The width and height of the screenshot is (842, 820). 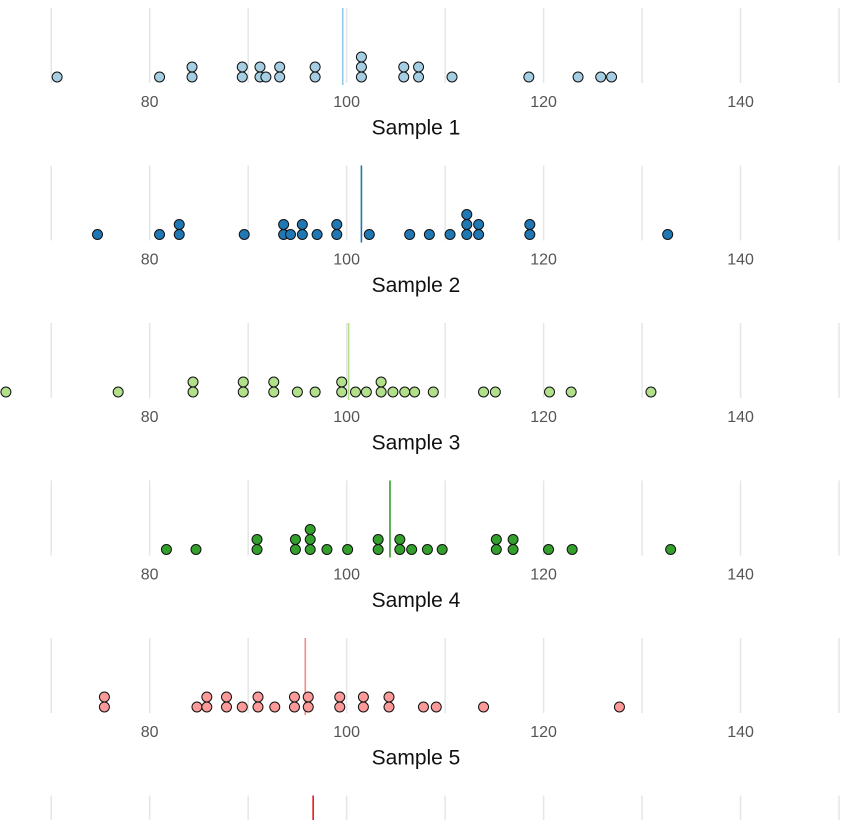 What do you see at coordinates (416, 443) in the screenshot?
I see `x-axis-label: Sample 3` at bounding box center [416, 443].